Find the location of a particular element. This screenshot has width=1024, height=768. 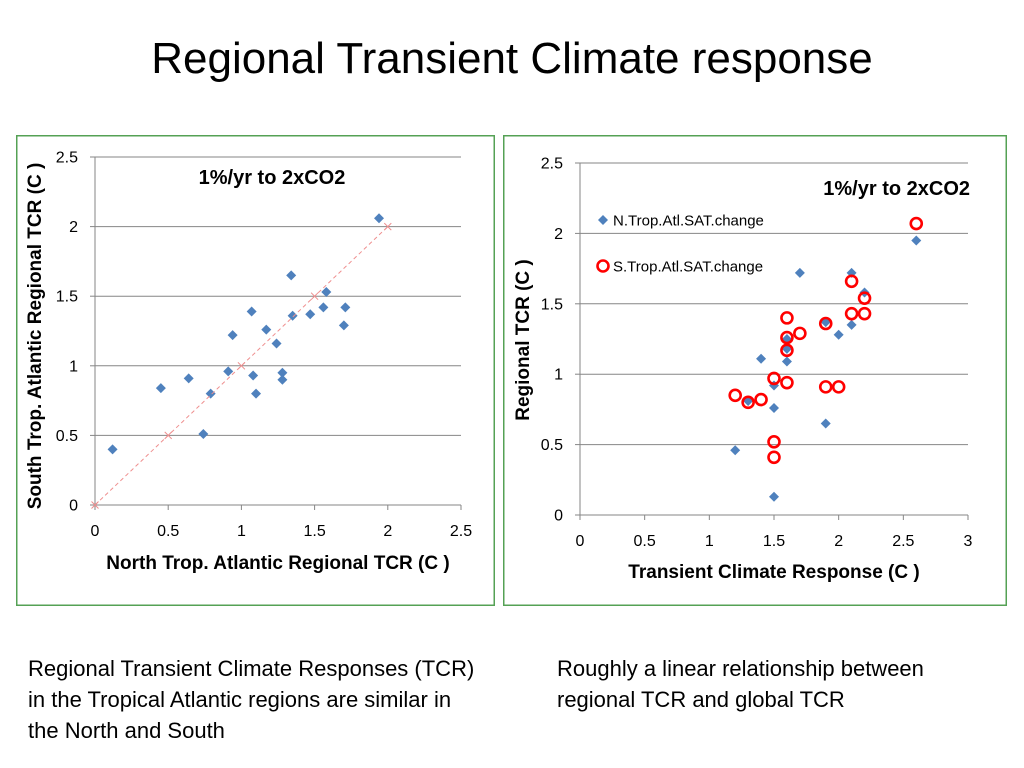

legend-label: S.Trop.Atl.SAT.change is located at coordinates (688, 267).